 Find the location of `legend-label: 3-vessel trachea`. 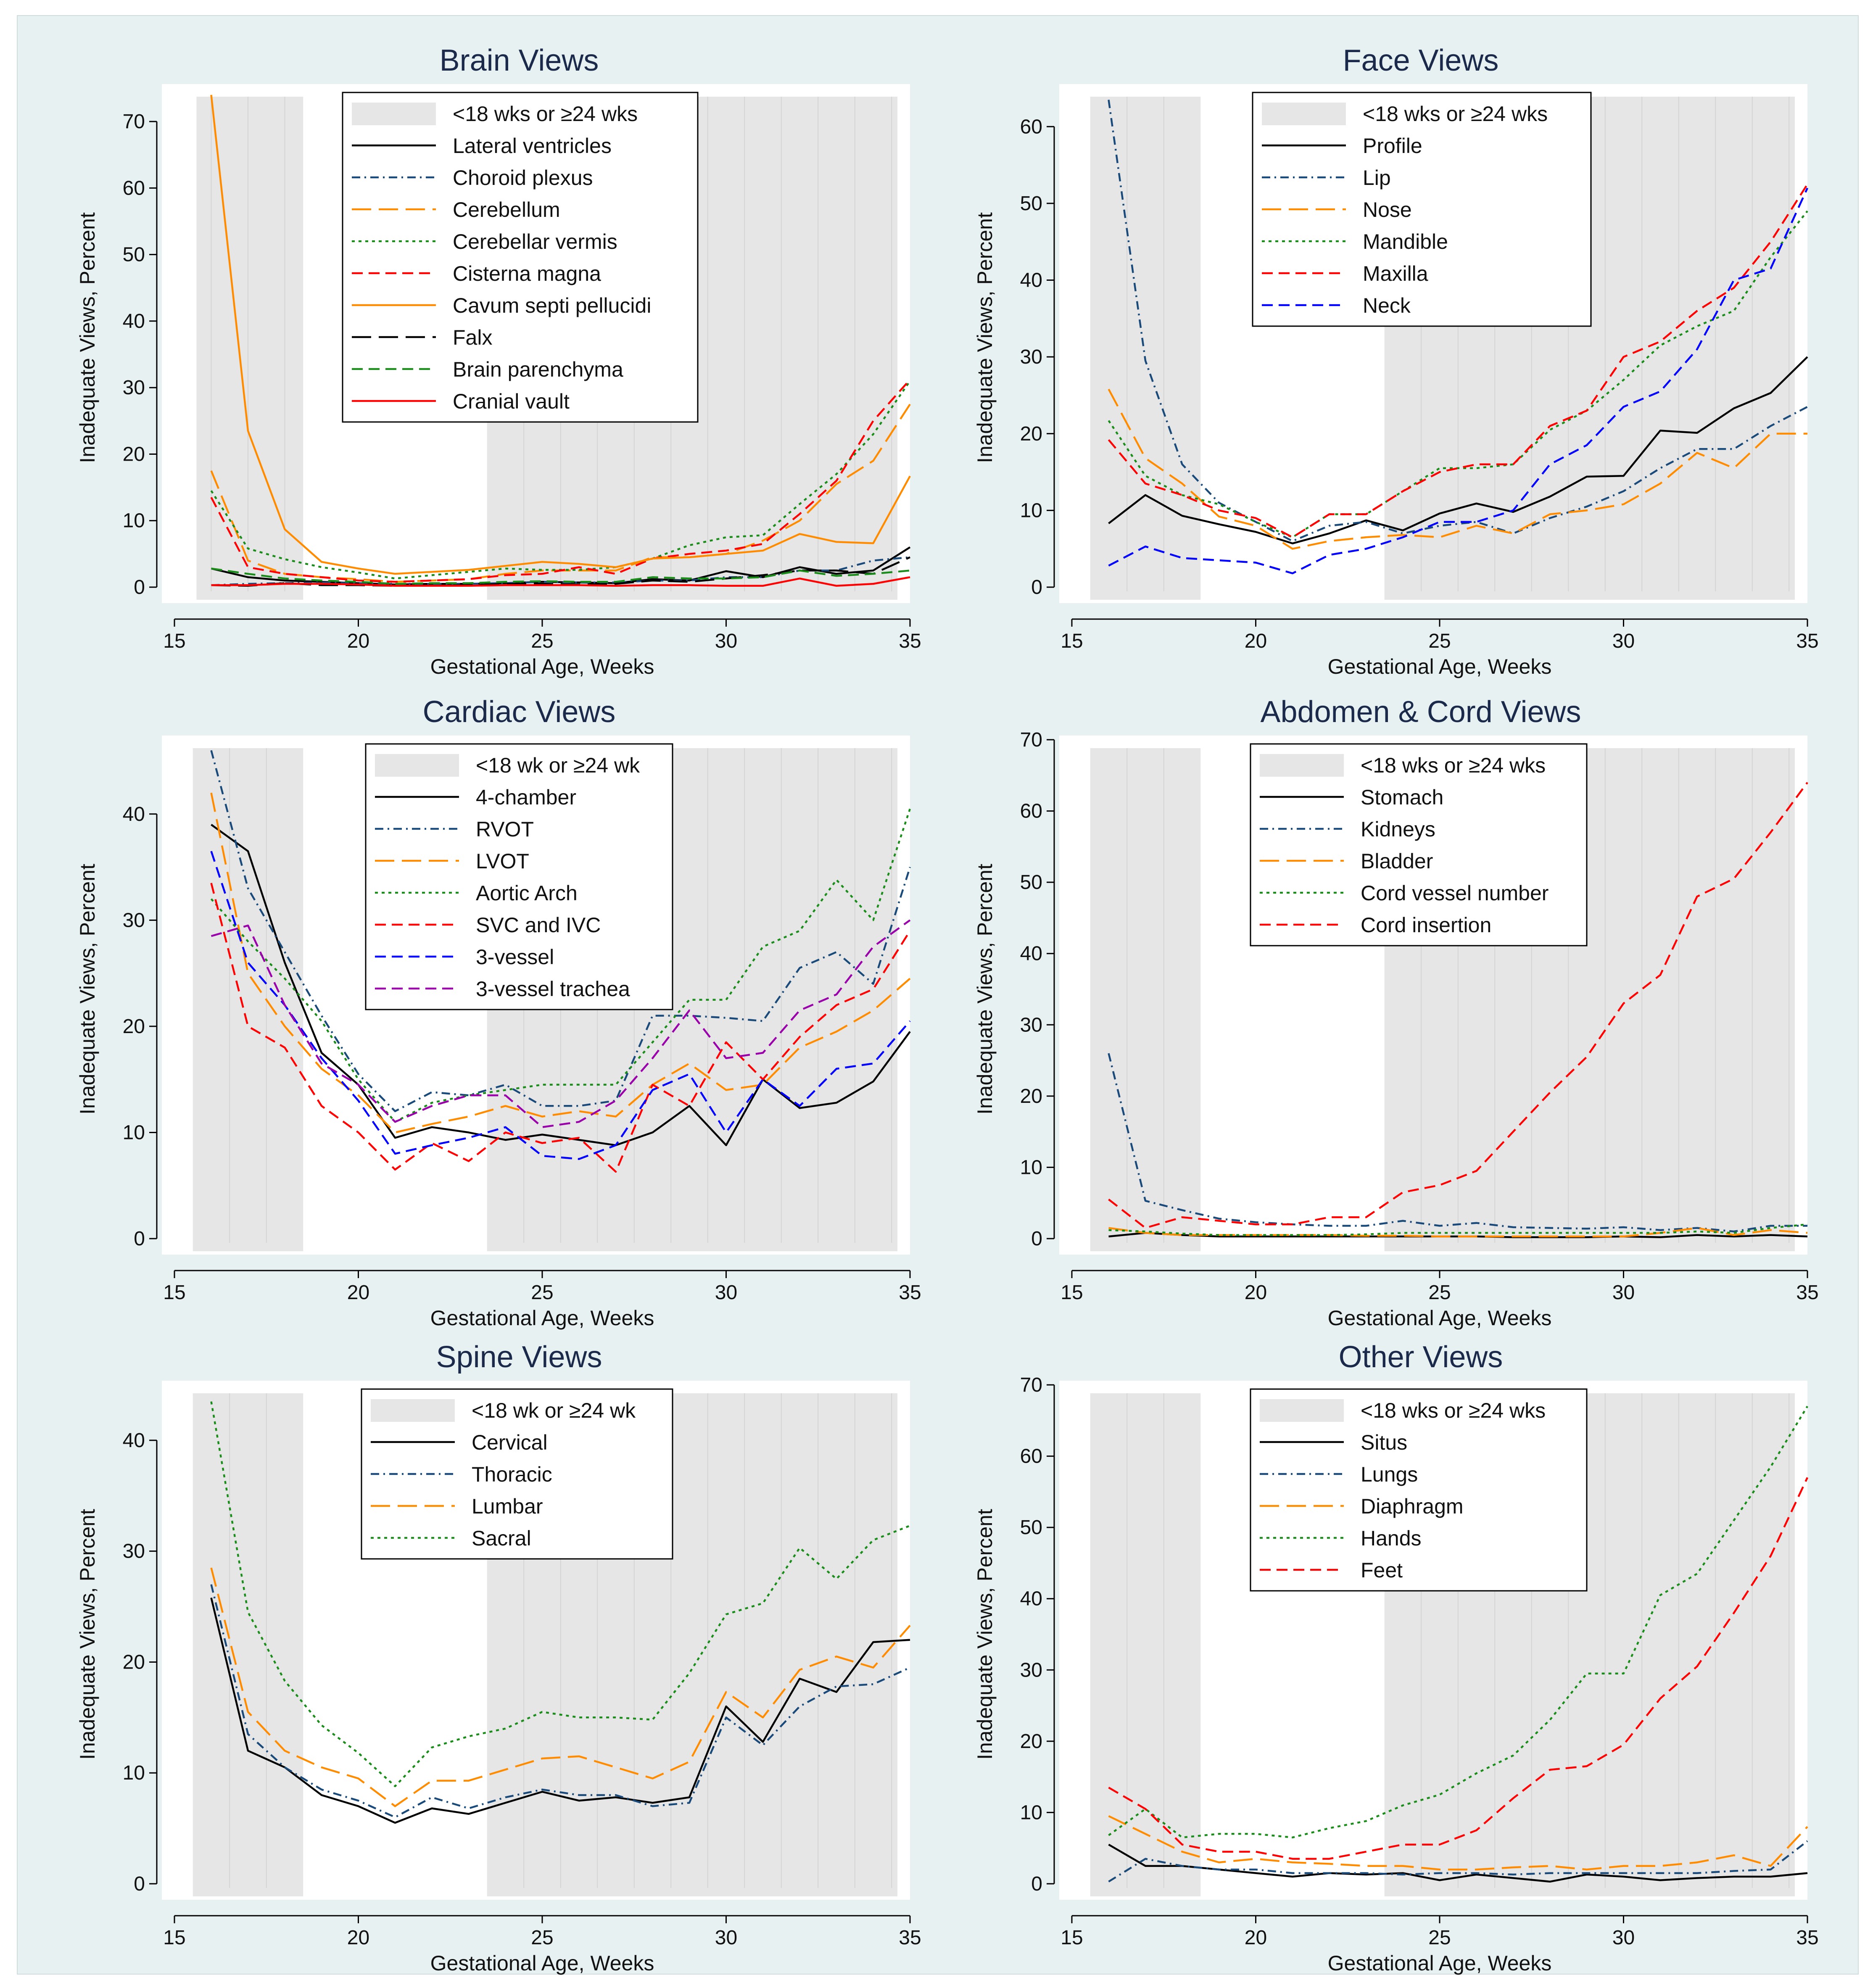

legend-label: 3-vessel trachea is located at coordinates (553, 989).